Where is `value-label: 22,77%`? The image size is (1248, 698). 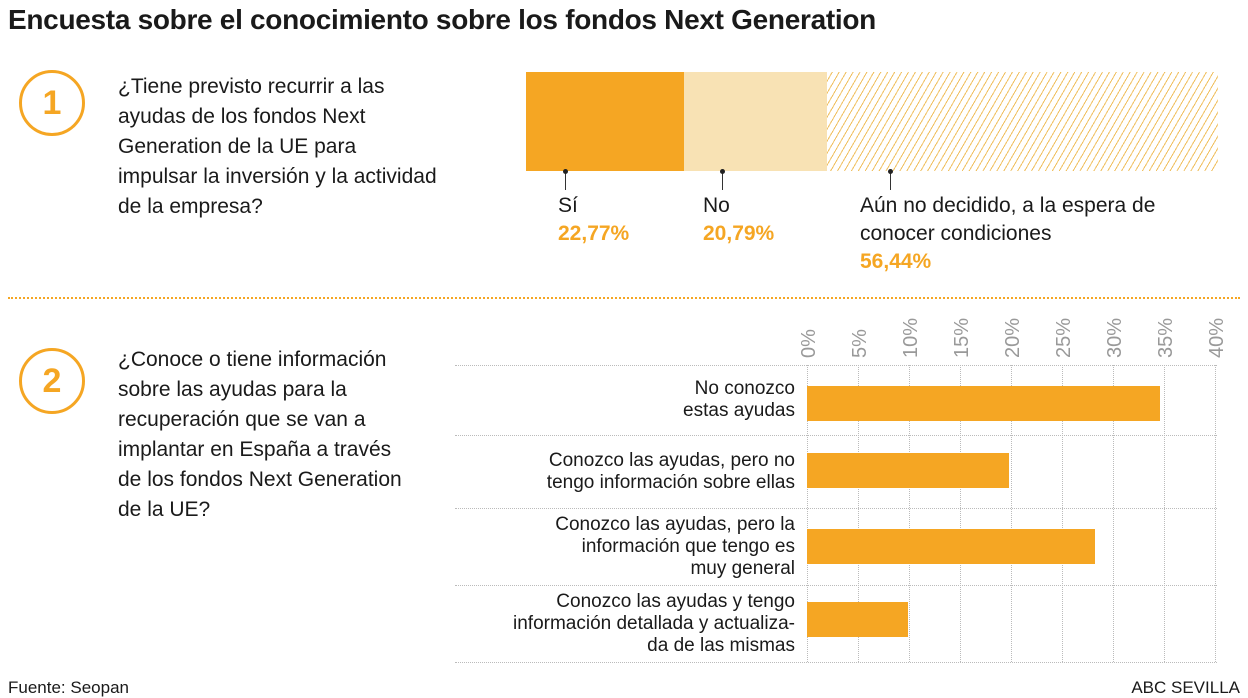 value-label: 22,77% is located at coordinates (594, 233).